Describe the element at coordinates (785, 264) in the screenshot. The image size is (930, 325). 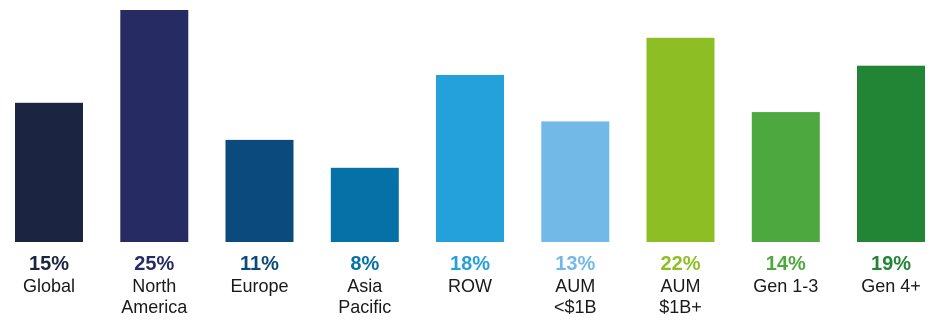
I see `data-label-7: 14%` at that location.